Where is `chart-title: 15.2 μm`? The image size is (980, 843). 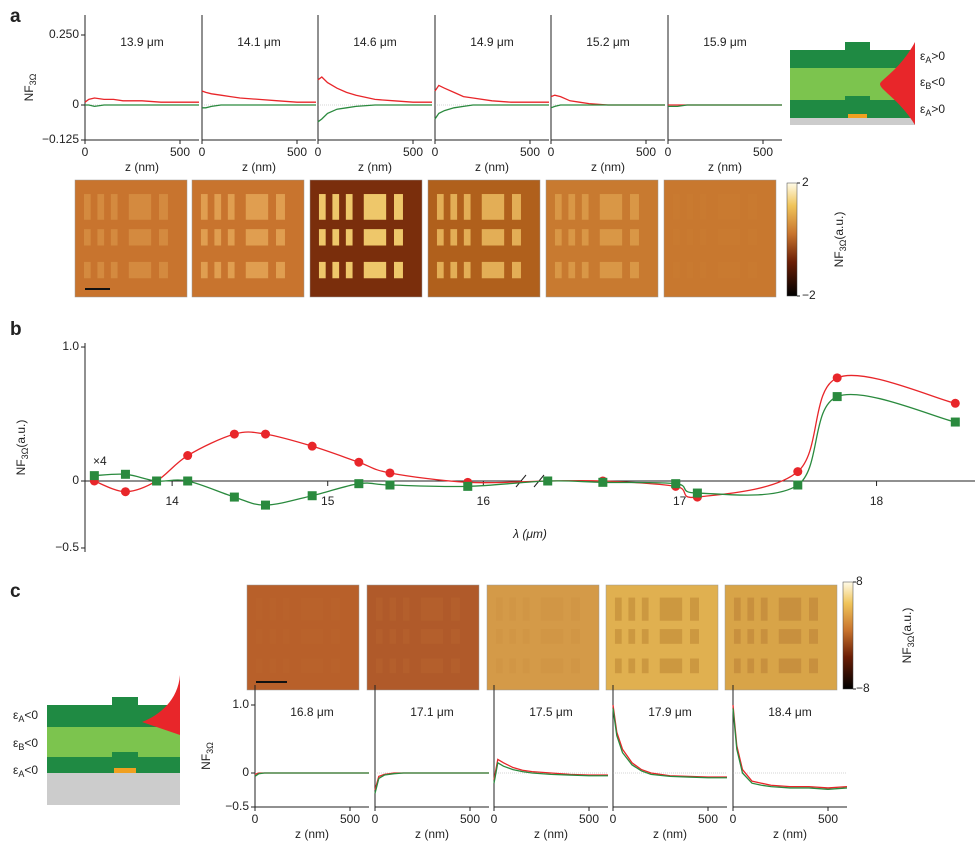
chart-title: 15.2 μm is located at coordinates (608, 42).